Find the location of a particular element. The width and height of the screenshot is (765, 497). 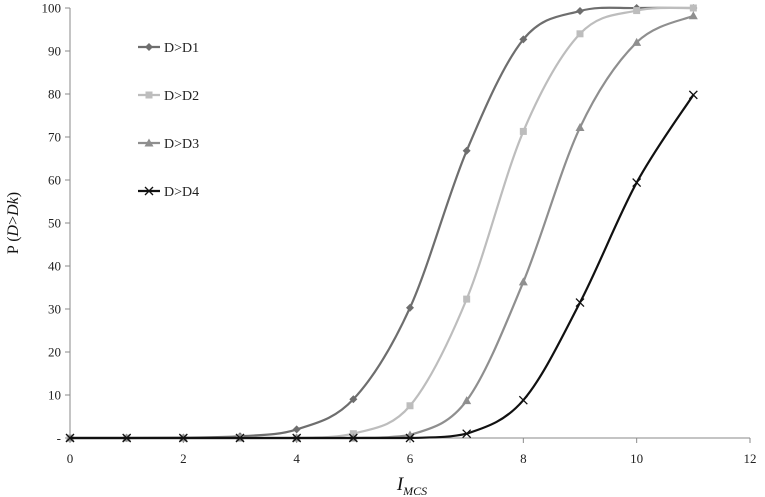

y-tick-label: 30 is located at coordinates (54, 309).